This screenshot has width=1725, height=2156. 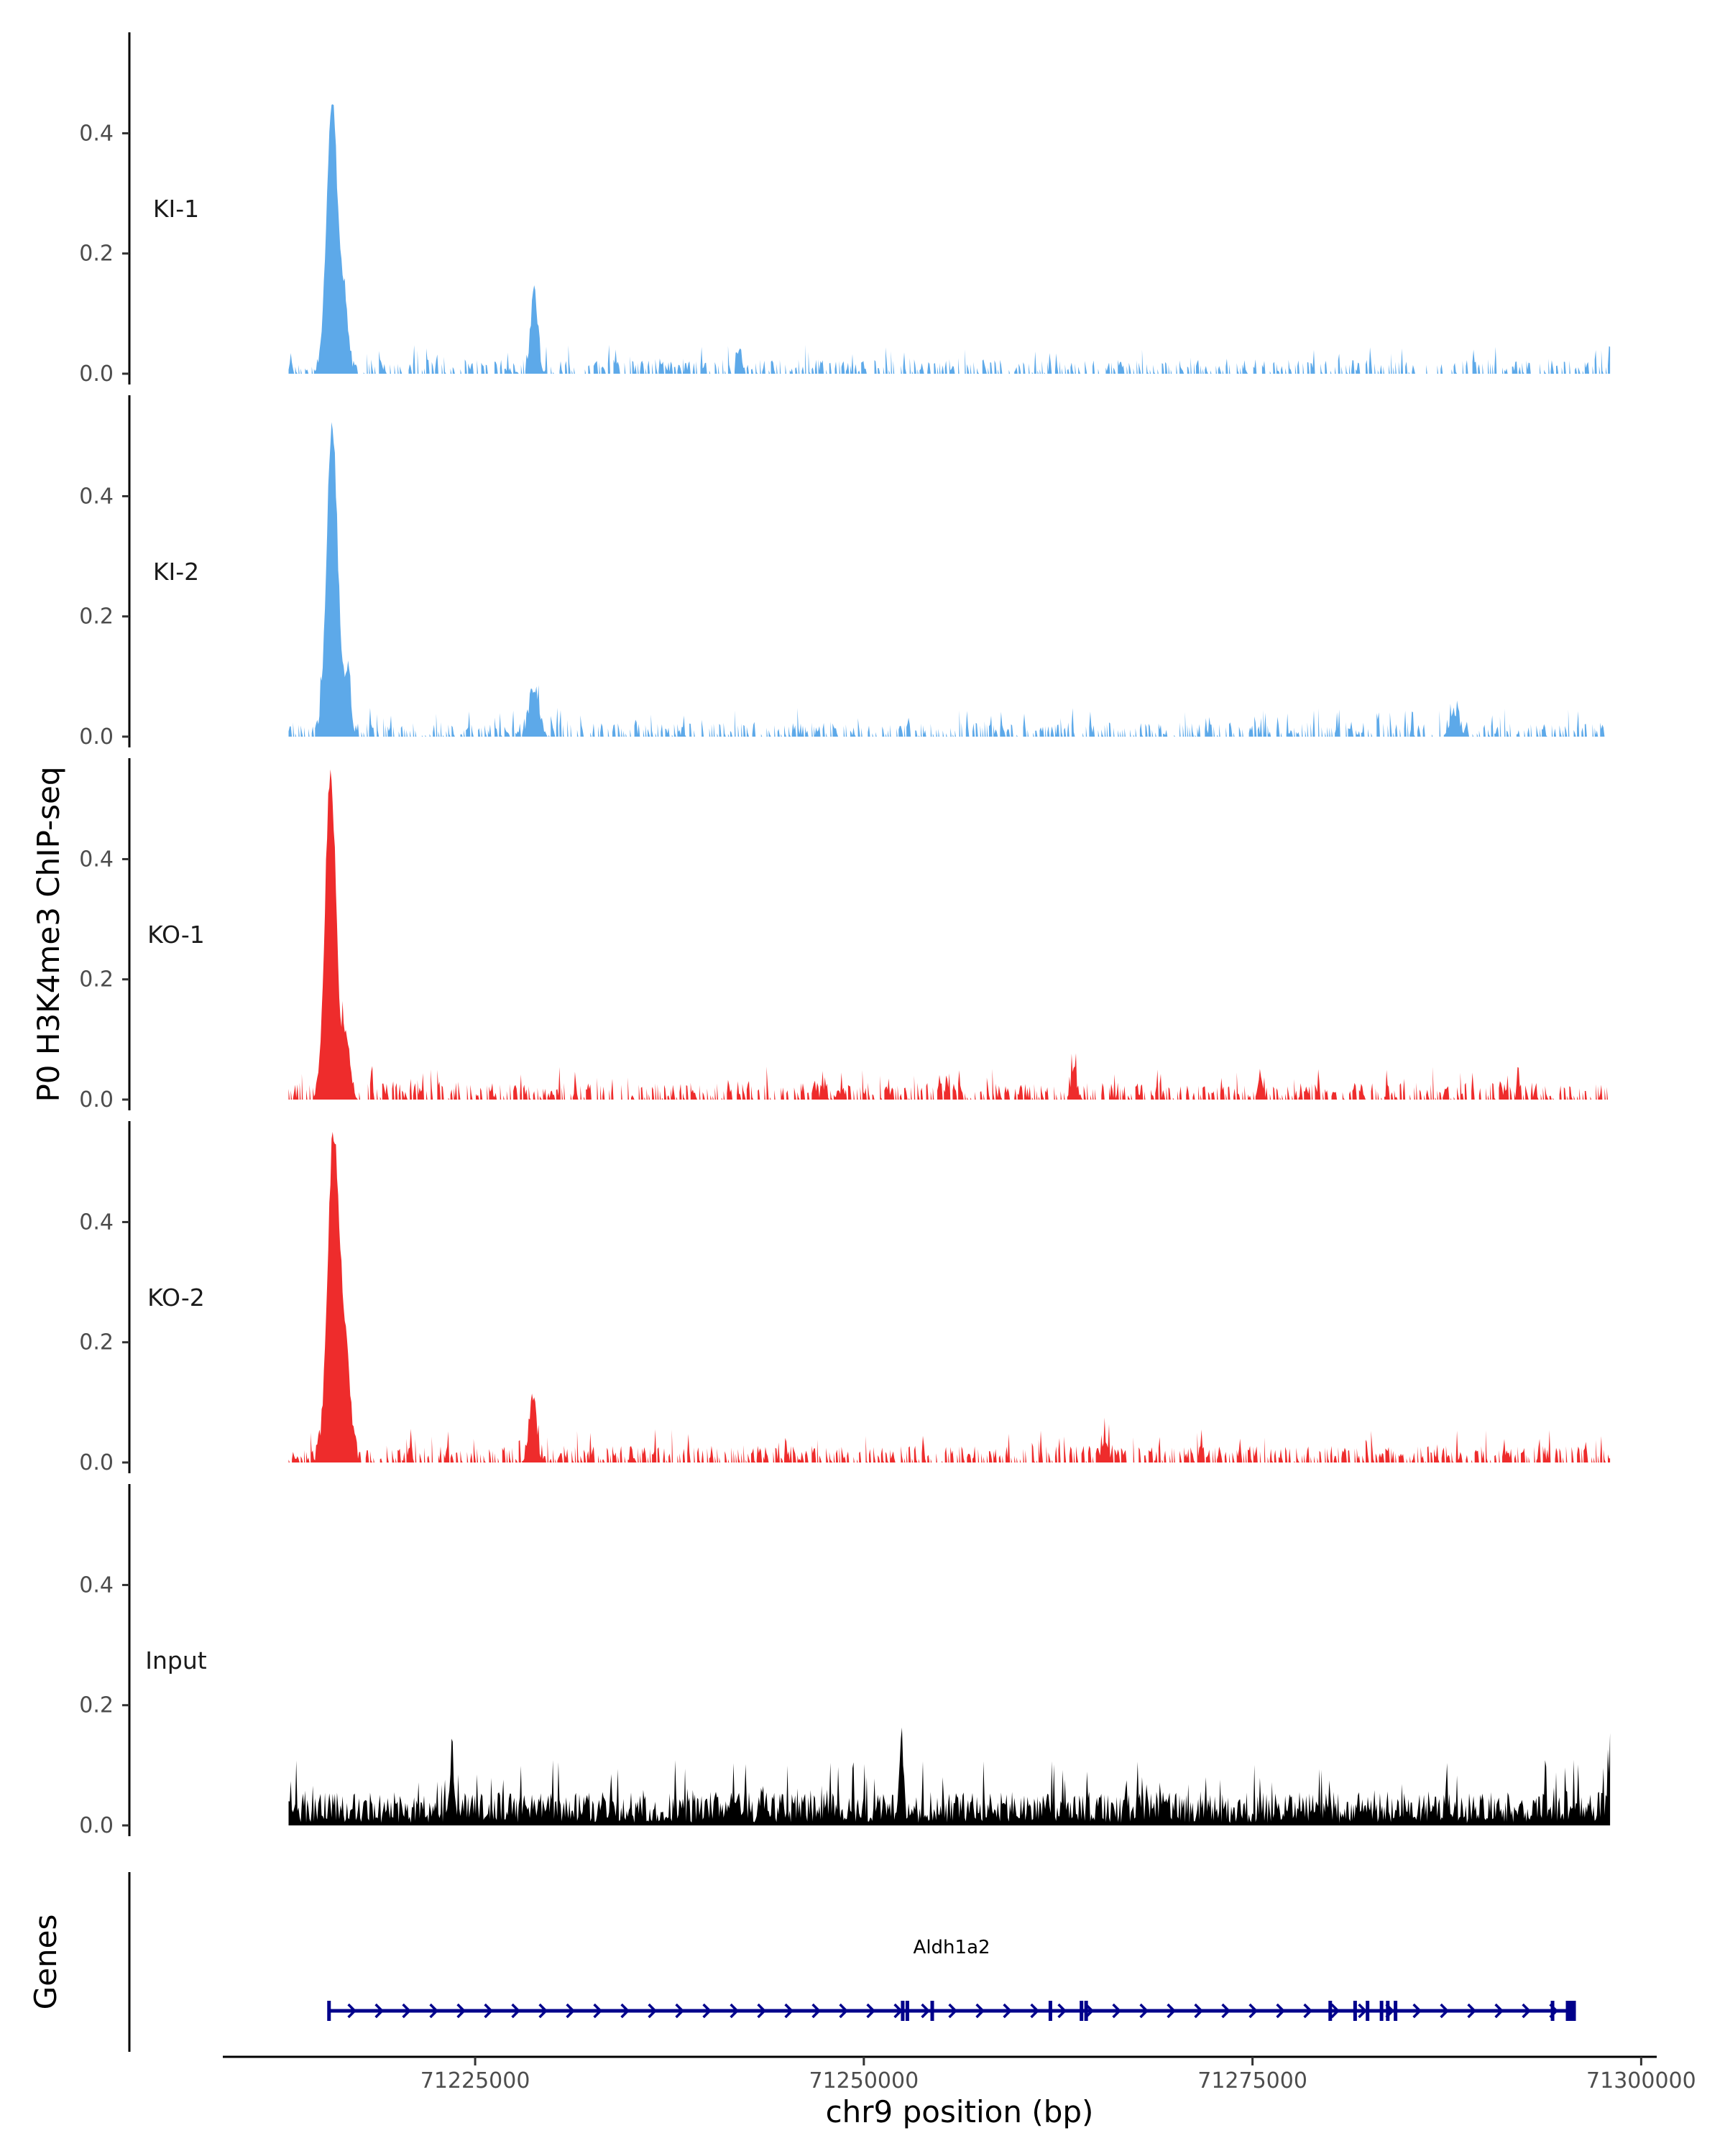 I want to click on x-axis-title: chr9 position (bp), so click(x=960, y=2111).